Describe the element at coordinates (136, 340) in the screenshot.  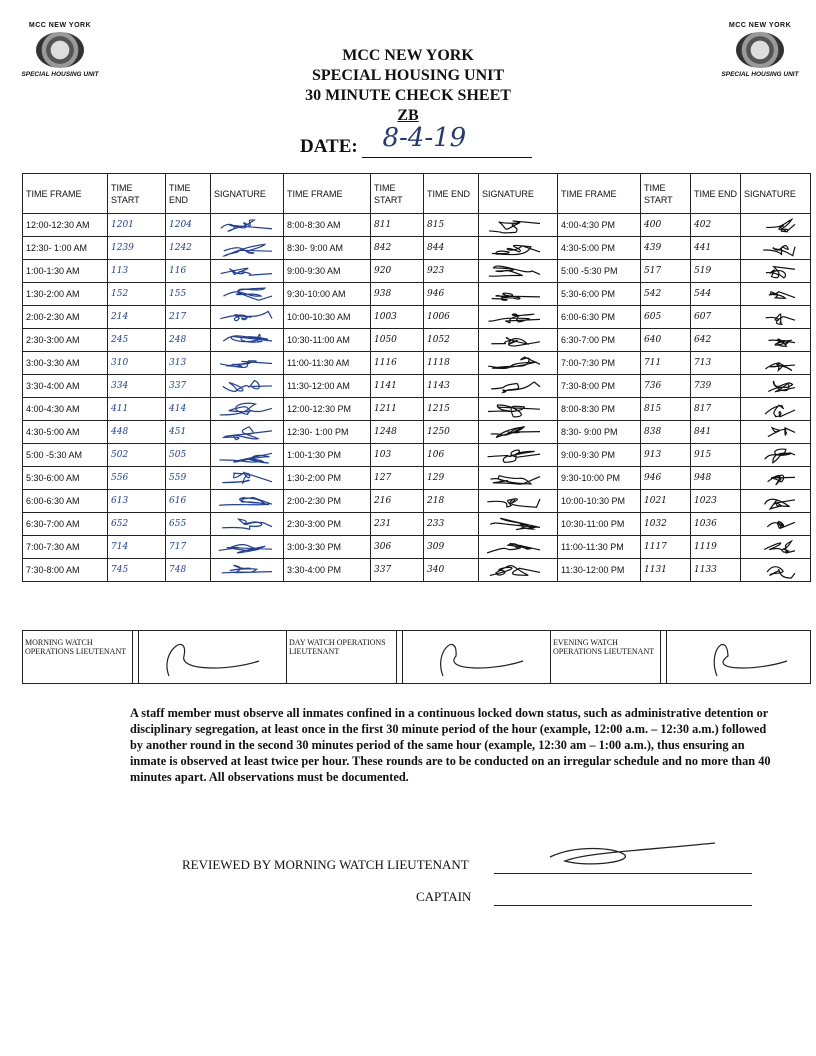
I see `time-start: 245` at that location.